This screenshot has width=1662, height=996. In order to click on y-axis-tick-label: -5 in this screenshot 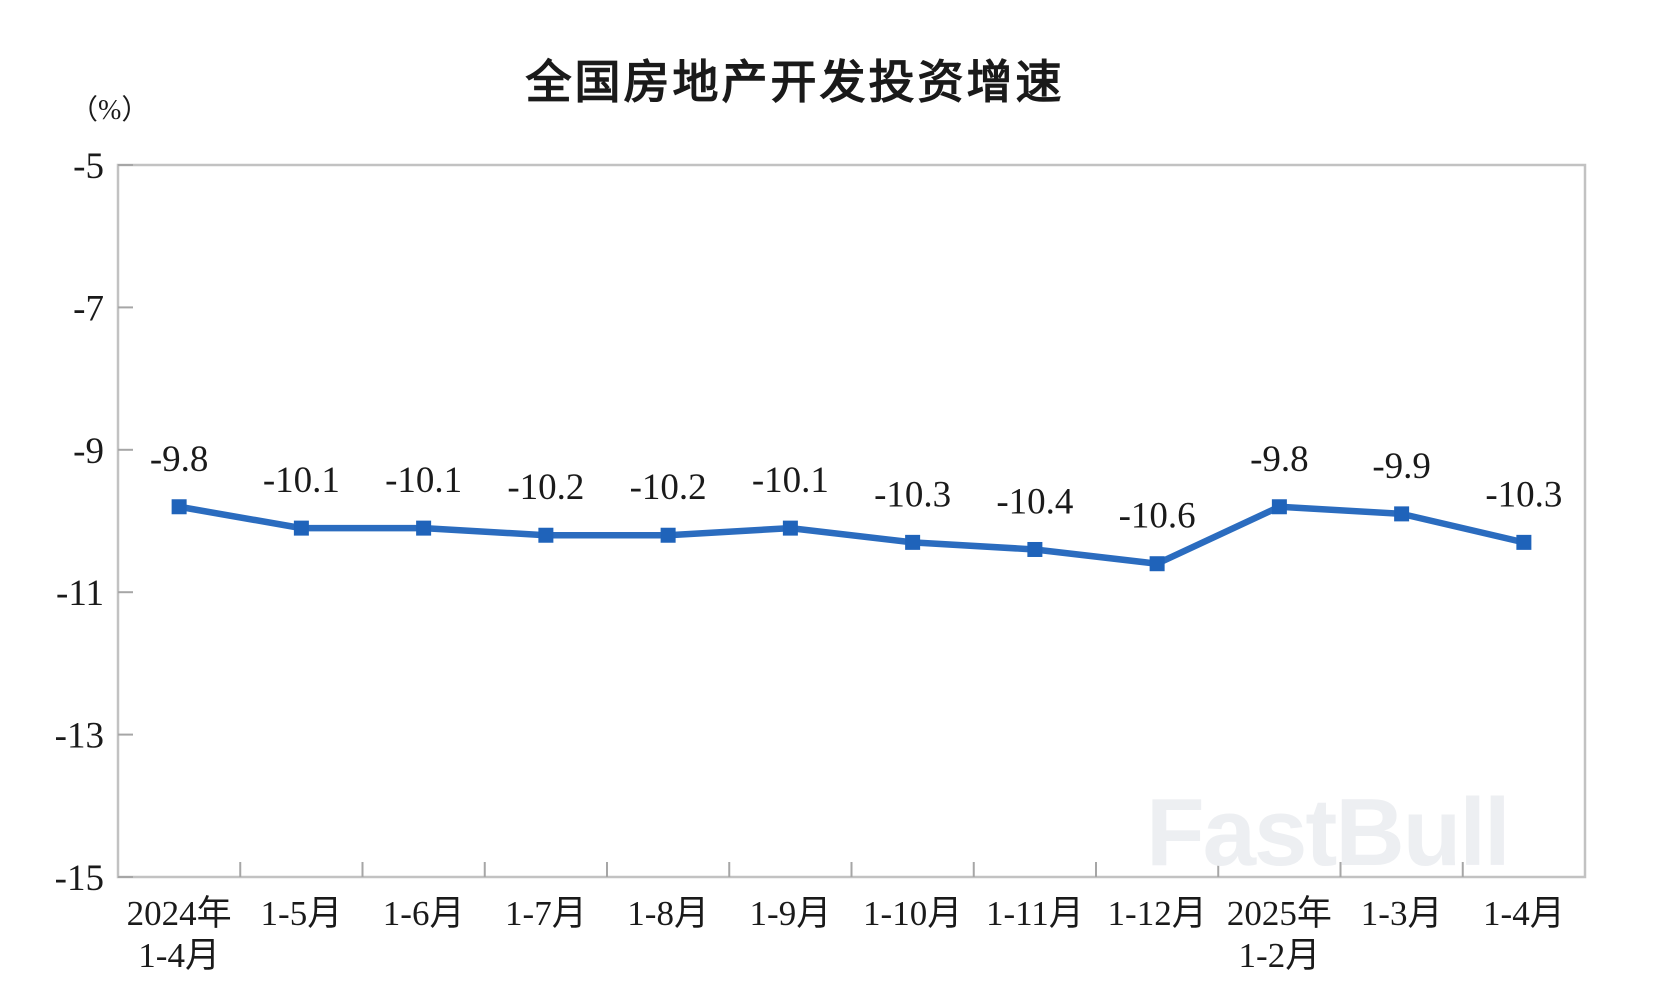, I will do `click(88, 166)`.